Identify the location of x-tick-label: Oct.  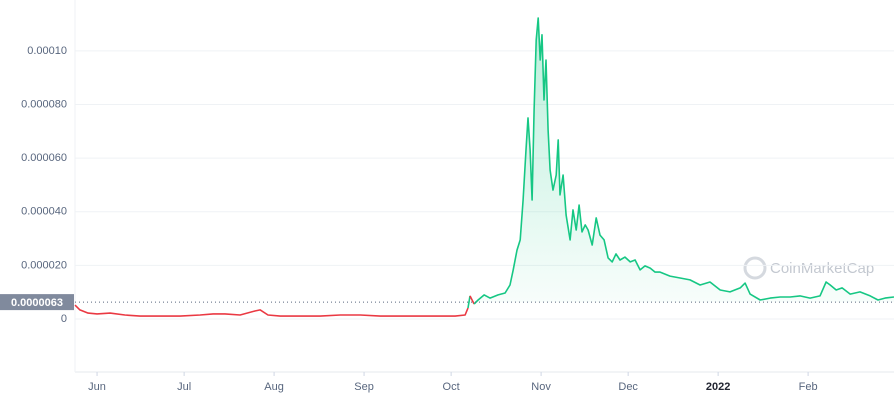
(451, 387).